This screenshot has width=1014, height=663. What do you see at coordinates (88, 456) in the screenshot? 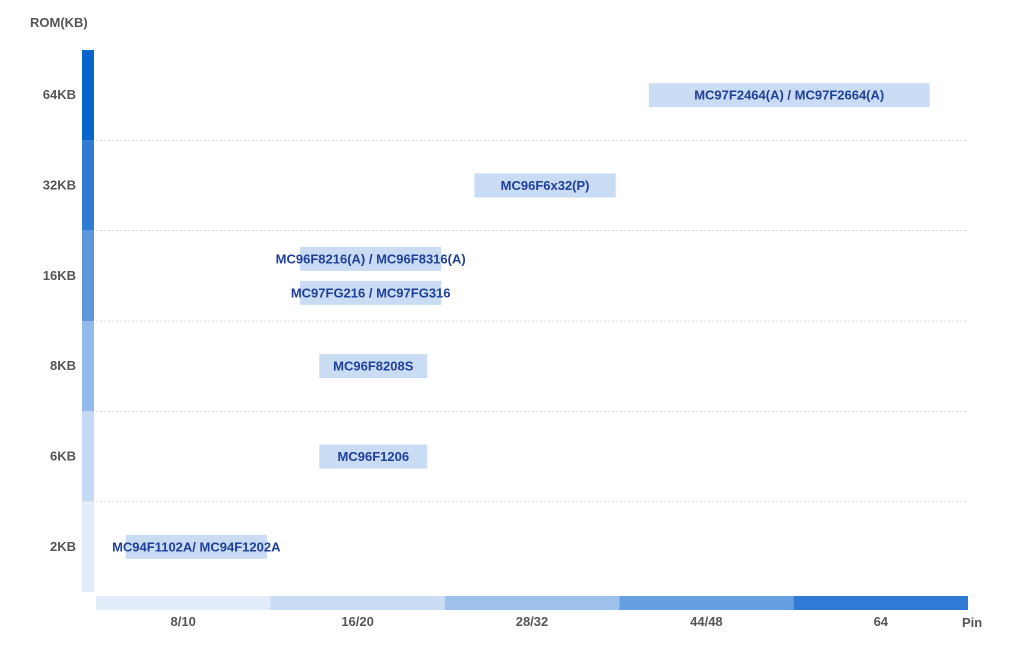
I see `y-strip-segment-6kb` at bounding box center [88, 456].